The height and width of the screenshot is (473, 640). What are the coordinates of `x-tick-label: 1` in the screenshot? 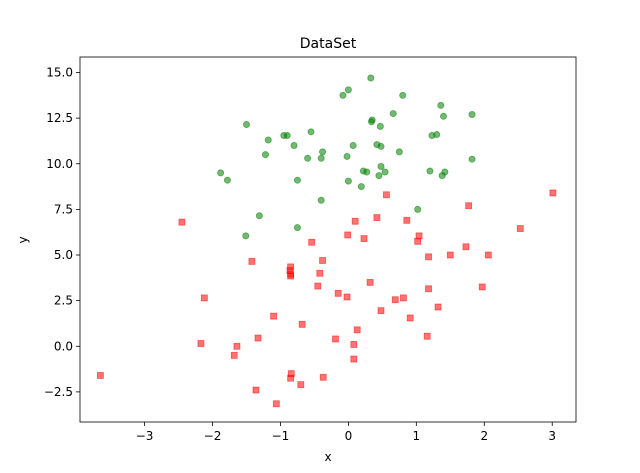 It's located at (417, 436).